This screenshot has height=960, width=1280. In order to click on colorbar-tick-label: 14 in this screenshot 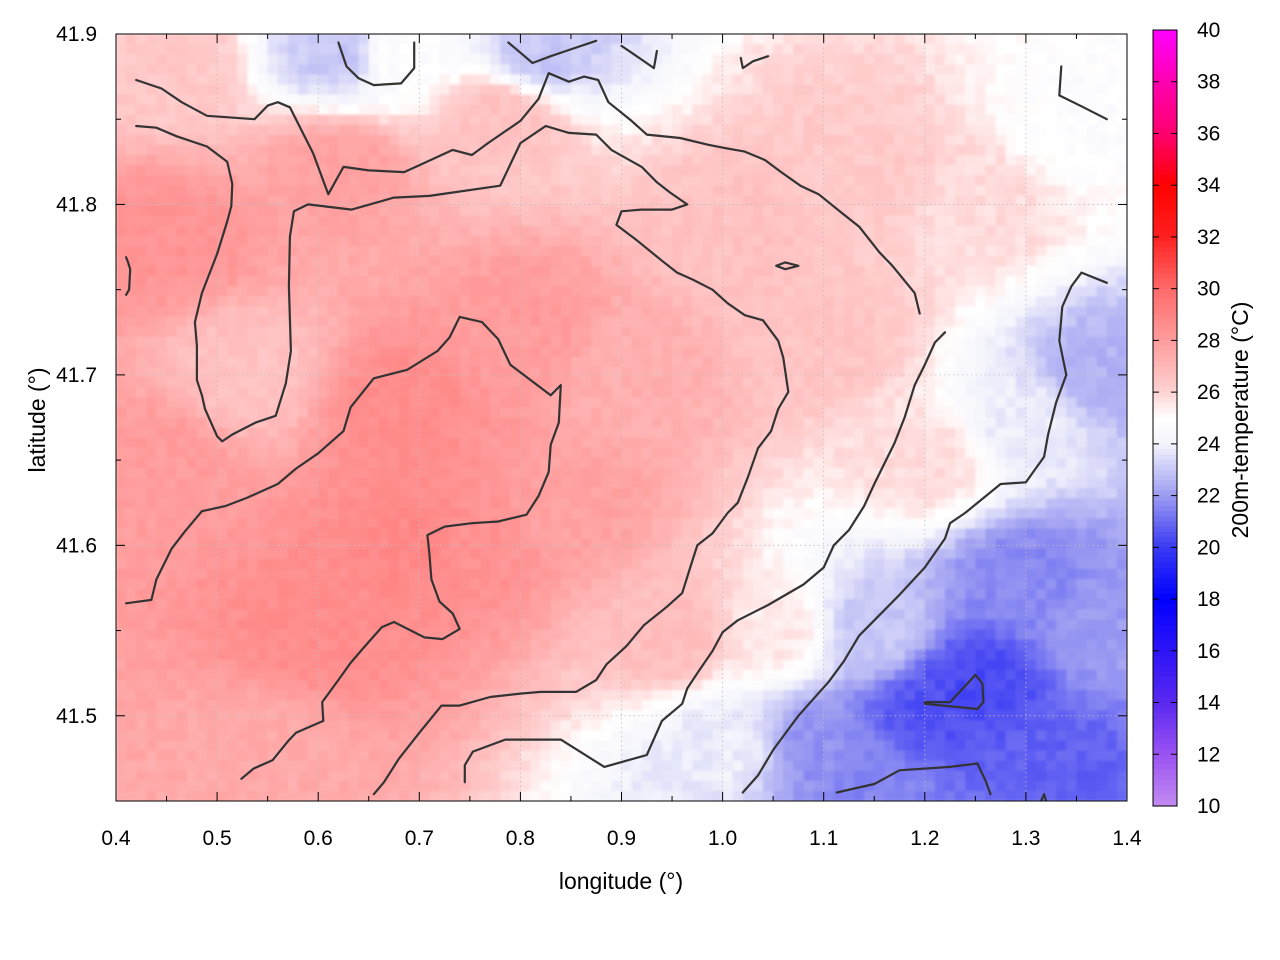, I will do `click(1209, 703)`.